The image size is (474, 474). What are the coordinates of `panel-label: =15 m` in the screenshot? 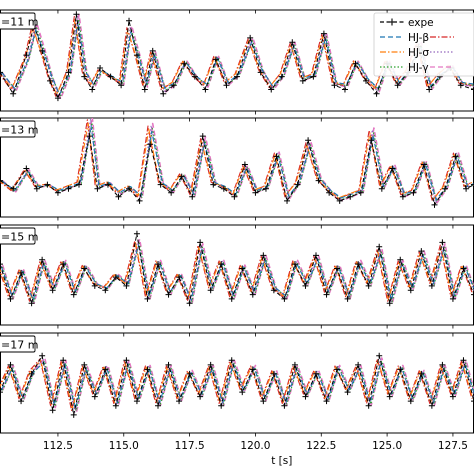 It's located at (19, 236).